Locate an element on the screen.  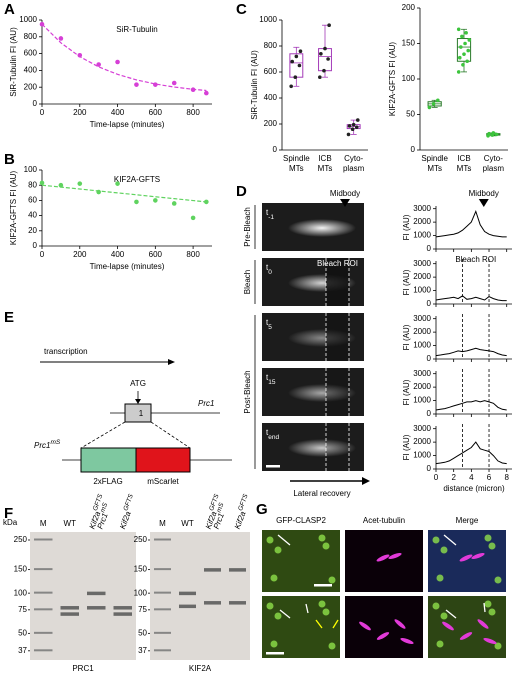
allele-label: Prc1mS is located at coordinates (47, 444).